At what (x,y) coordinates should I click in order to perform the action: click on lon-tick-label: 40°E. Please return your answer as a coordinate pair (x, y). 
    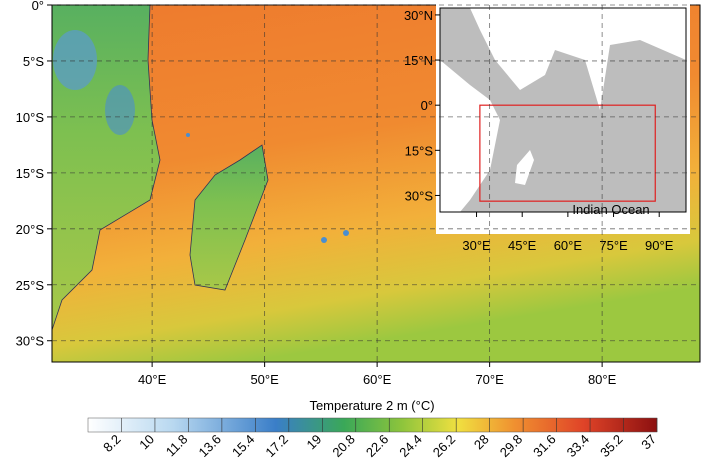
    Looking at the image, I should click on (152, 379).